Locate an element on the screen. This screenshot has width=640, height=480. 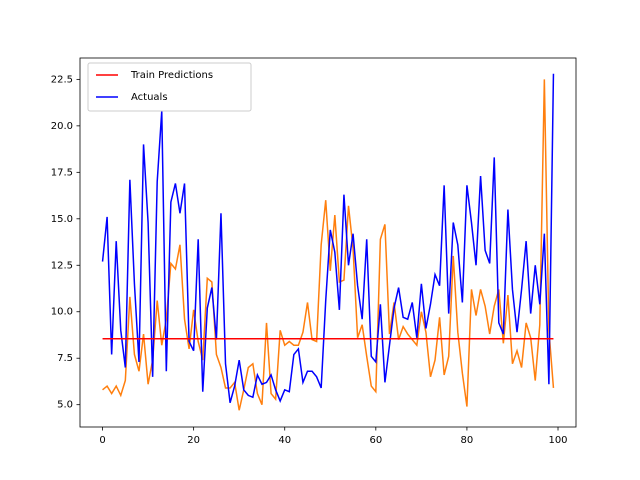
y-tick-label: 17.5 is located at coordinates (62, 172).